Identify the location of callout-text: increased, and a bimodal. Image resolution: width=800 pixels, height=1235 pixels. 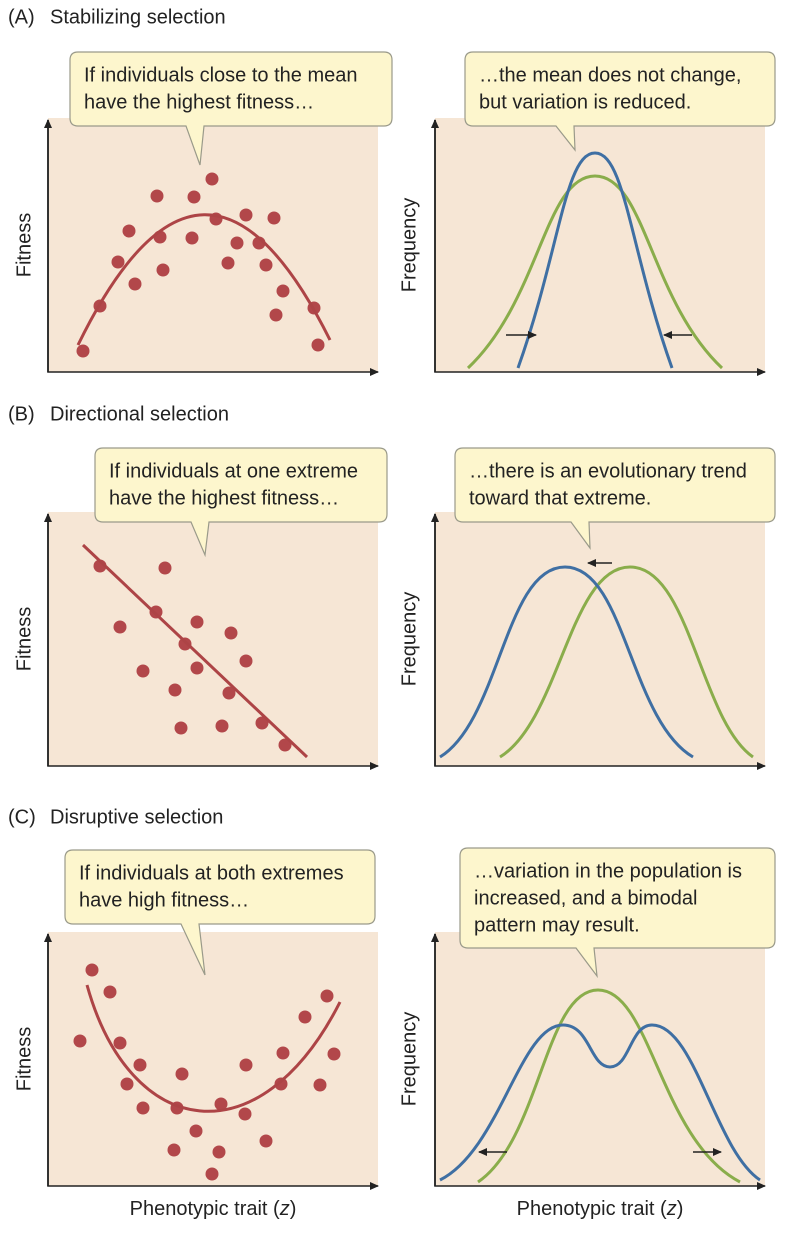
(585, 898).